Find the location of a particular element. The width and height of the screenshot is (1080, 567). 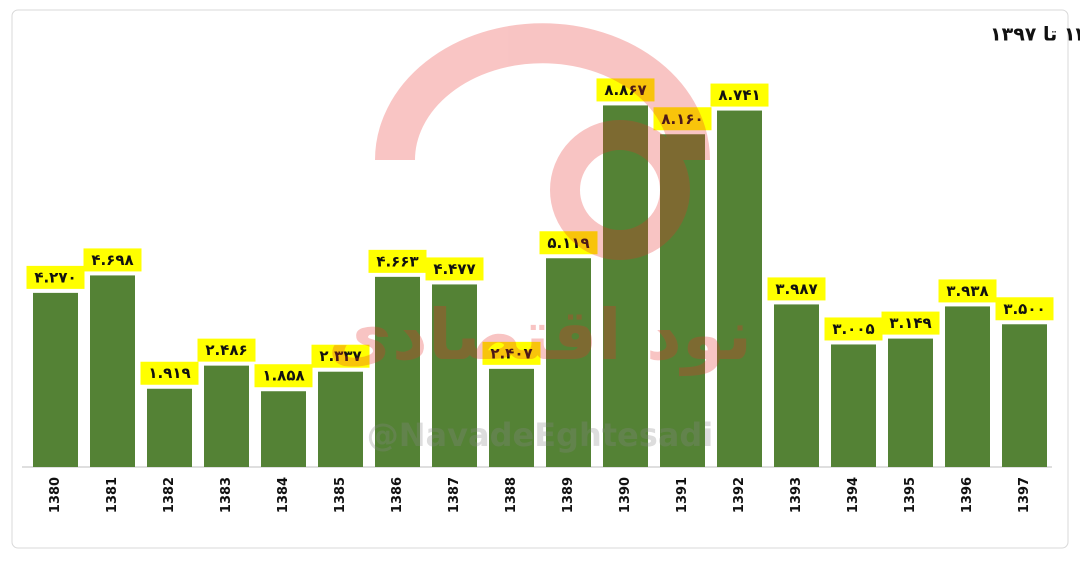

value-label: ۳.۹۳۸ is located at coordinates (967, 291).